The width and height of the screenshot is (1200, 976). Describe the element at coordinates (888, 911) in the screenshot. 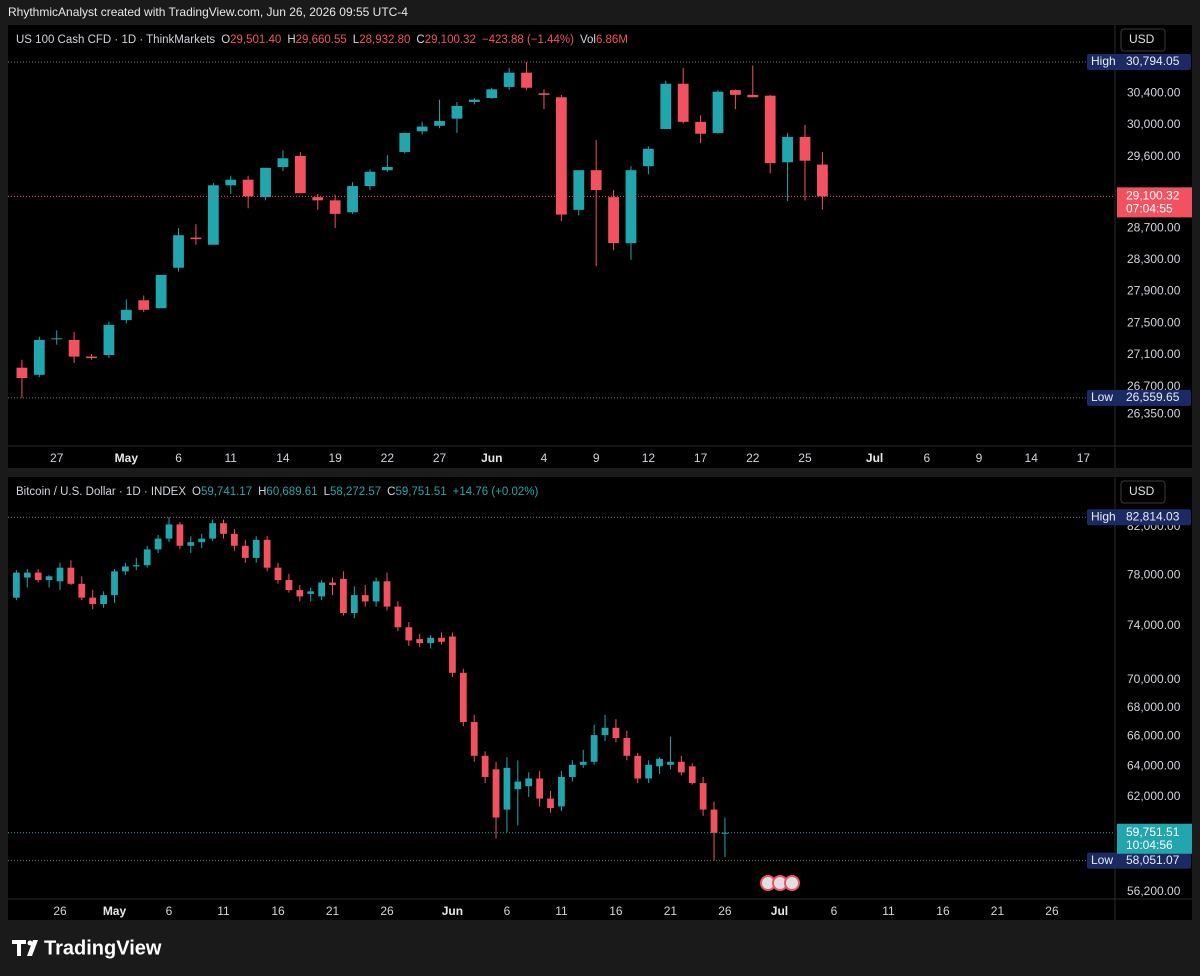

I see `x-tick-label: 11` at that location.